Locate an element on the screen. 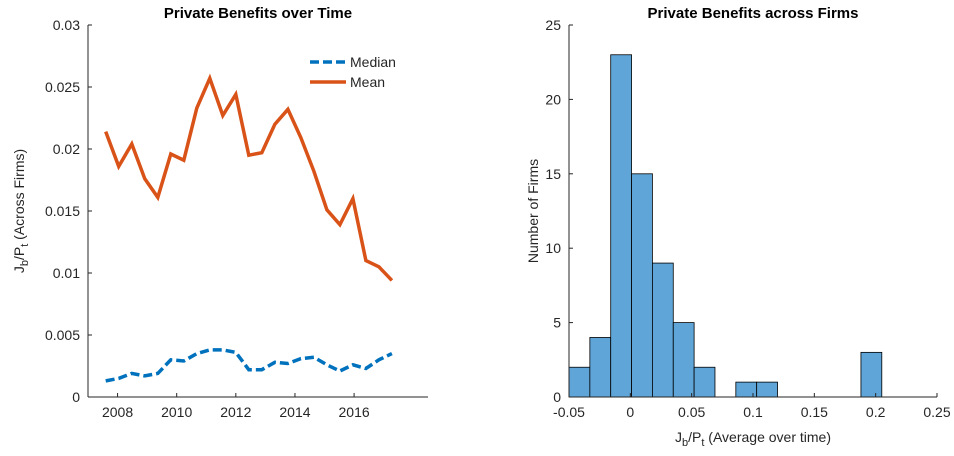 The height and width of the screenshot is (456, 954). x-axis-label-part: (Average over time) is located at coordinates (767, 437).